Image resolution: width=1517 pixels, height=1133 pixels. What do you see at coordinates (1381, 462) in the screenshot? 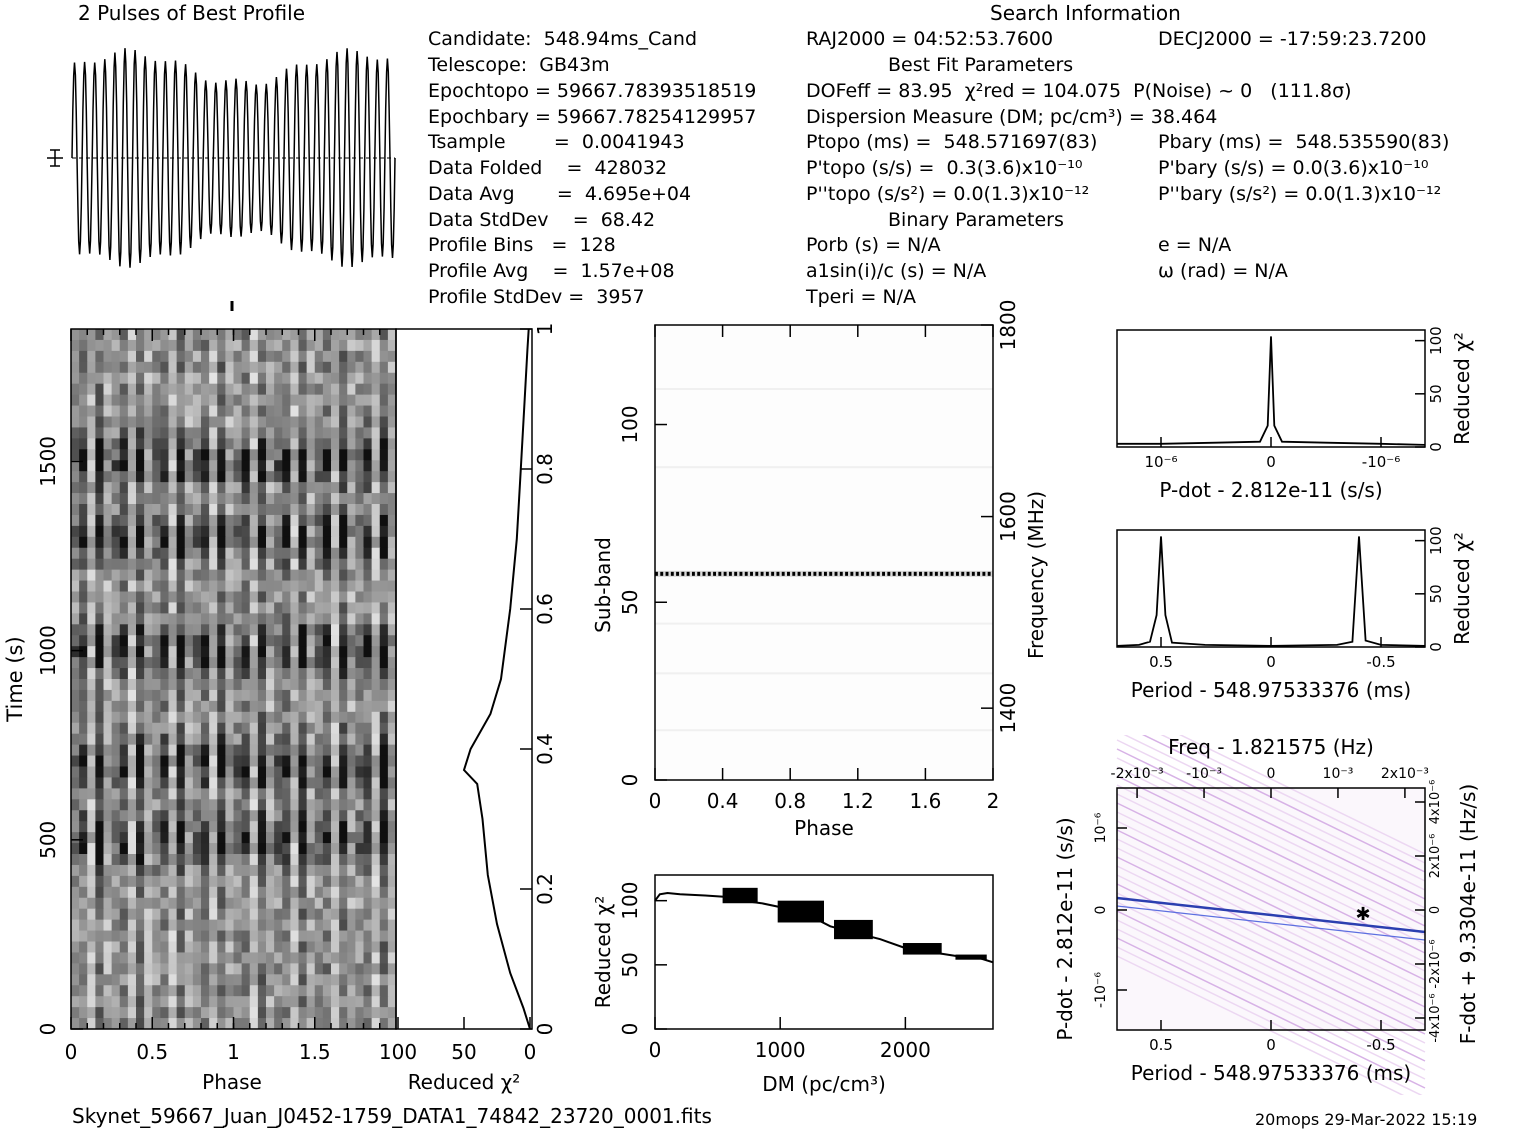
I see `pdot-chi2-tick-label: -10⁻⁶` at bounding box center [1381, 462].